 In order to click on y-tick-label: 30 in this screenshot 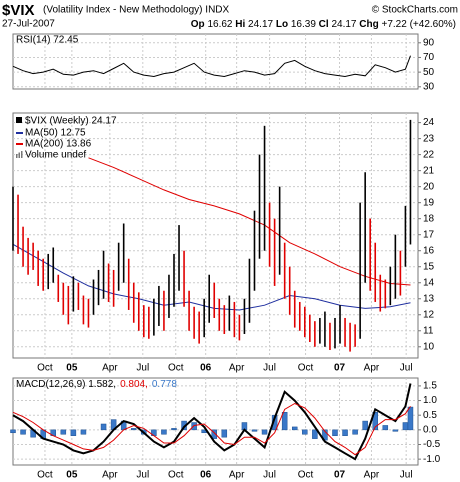, I will do `click(429, 86)`.